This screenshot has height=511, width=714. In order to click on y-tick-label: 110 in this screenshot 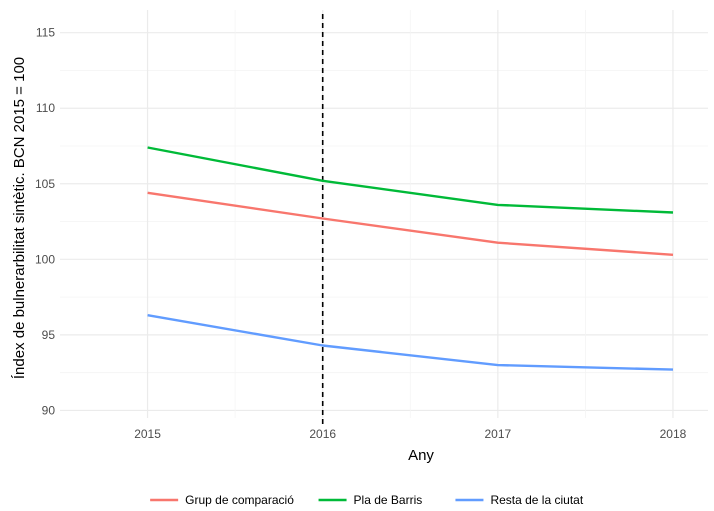, I will do `click(45, 108)`.